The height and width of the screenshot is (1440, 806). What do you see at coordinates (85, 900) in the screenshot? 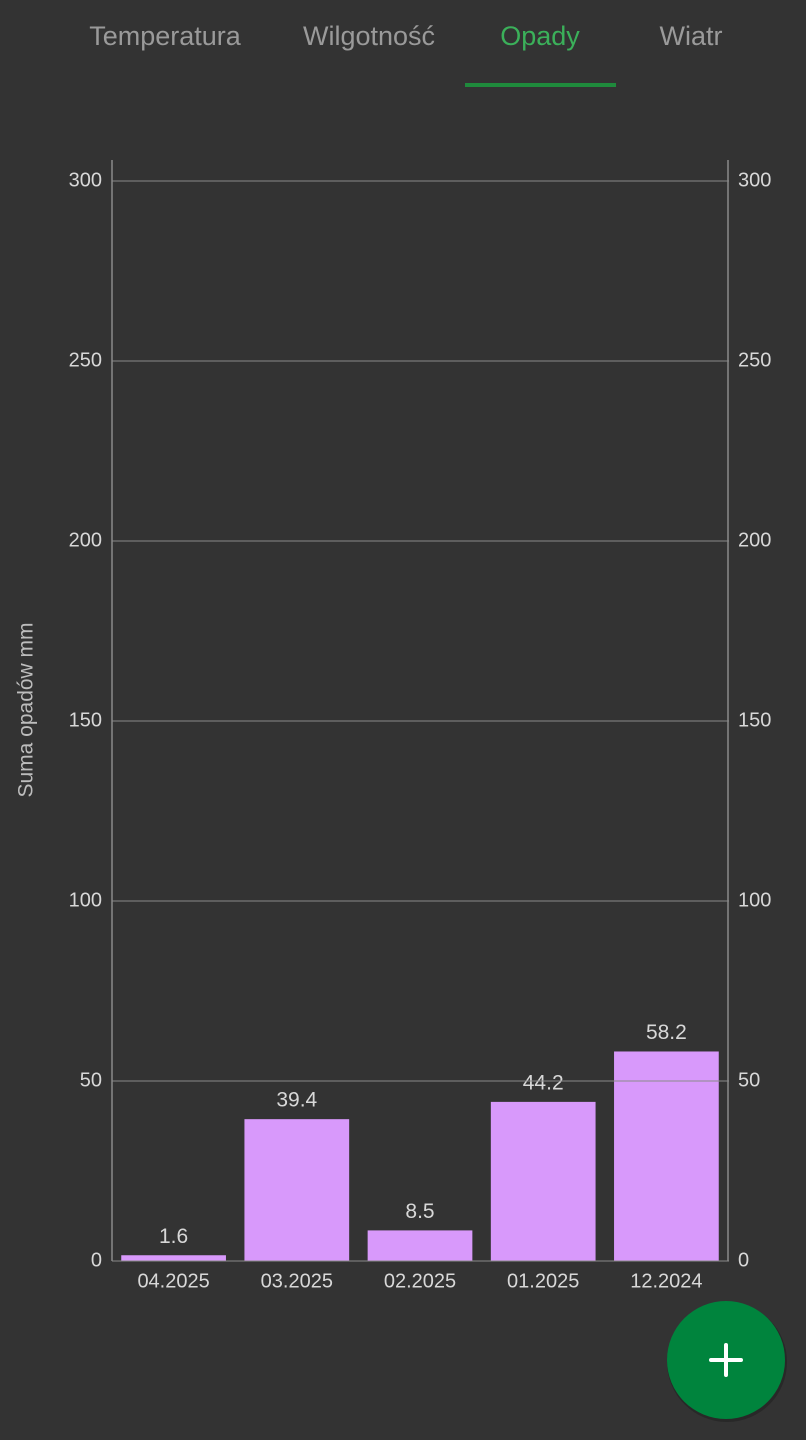
I see `y-tick-label: 100` at bounding box center [85, 900].